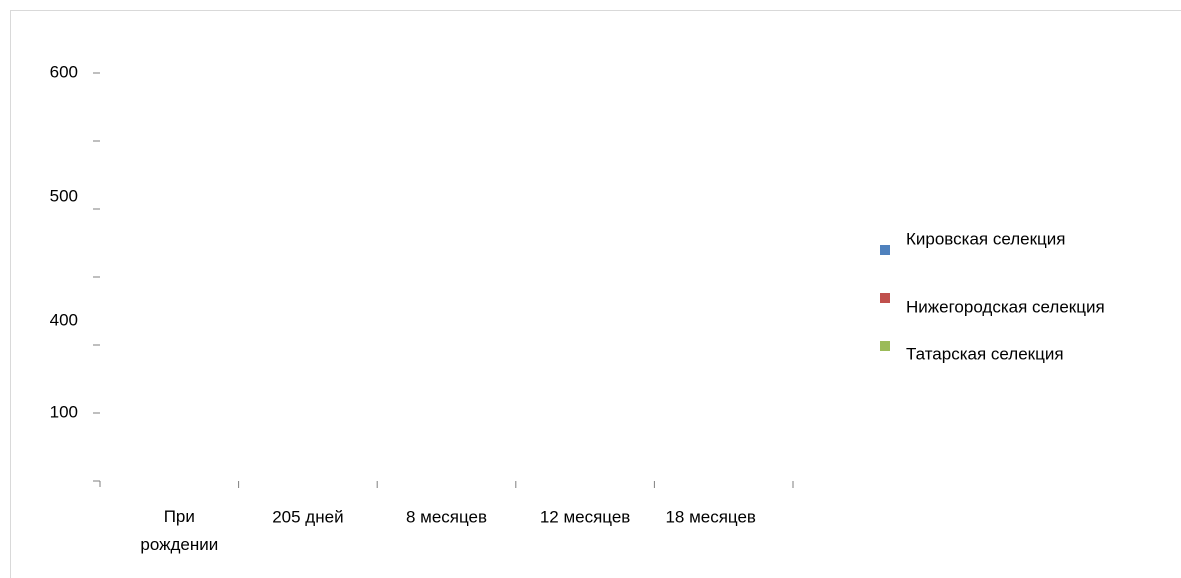  What do you see at coordinates (64, 71) in the screenshot?
I see `y-tick-label: 600` at bounding box center [64, 71].